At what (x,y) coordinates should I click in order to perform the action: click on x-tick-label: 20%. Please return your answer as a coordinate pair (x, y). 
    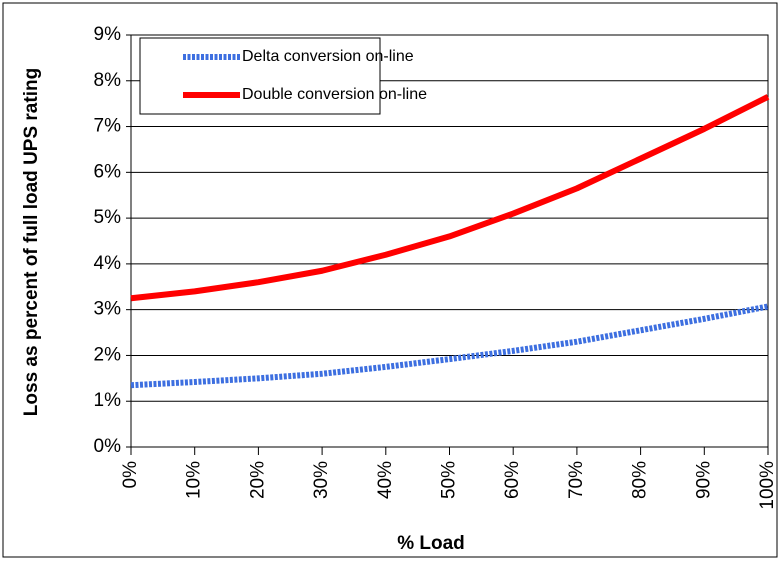
    Looking at the image, I should click on (257, 480).